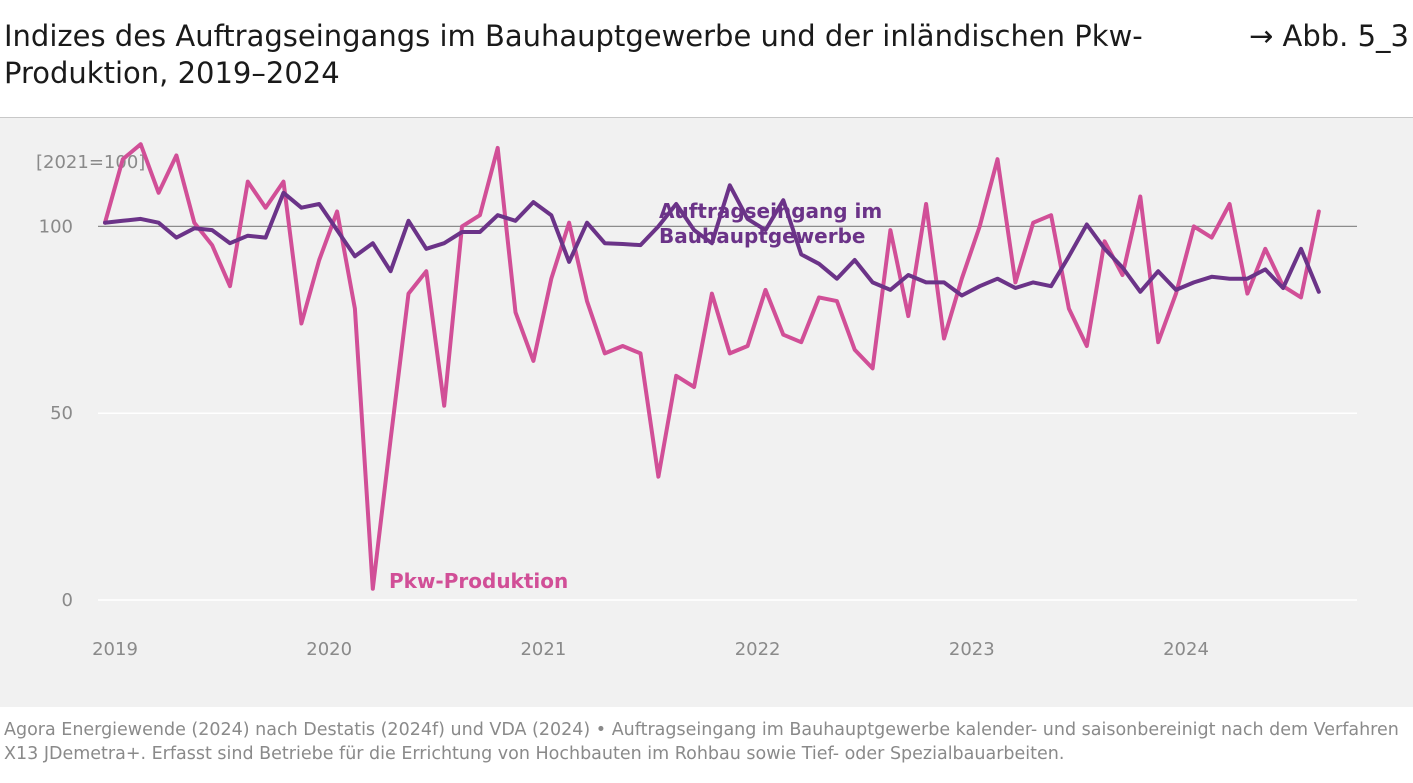 The image size is (1413, 783). I want to click on annotation-construction: Auftragseingang im Bauhauptgewerbe, so click(770, 223).